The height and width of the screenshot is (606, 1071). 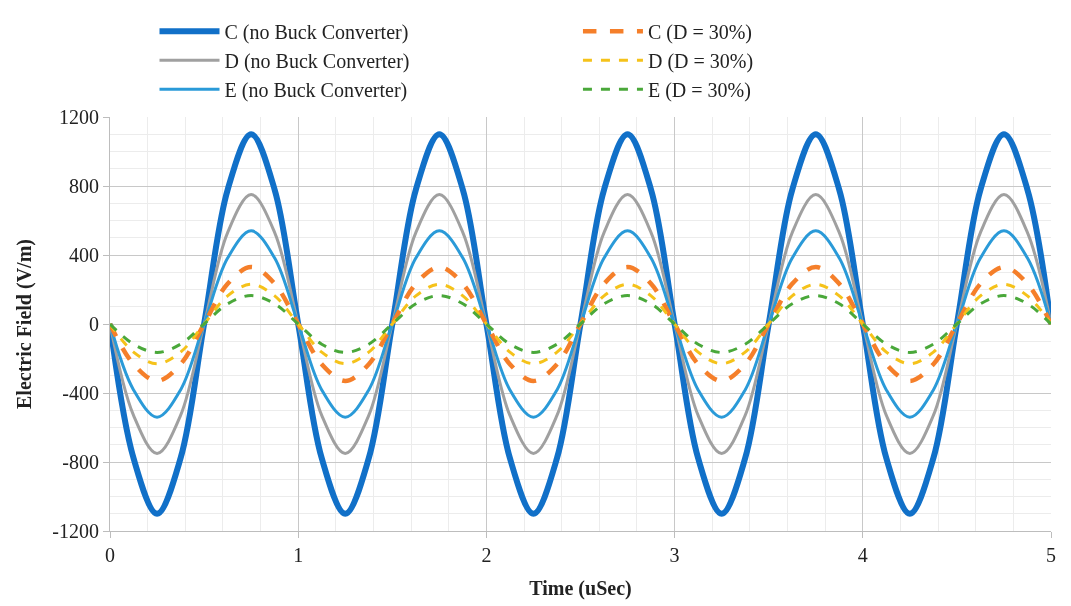 What do you see at coordinates (84, 255) in the screenshot?
I see `y-tick-label: 400` at bounding box center [84, 255].